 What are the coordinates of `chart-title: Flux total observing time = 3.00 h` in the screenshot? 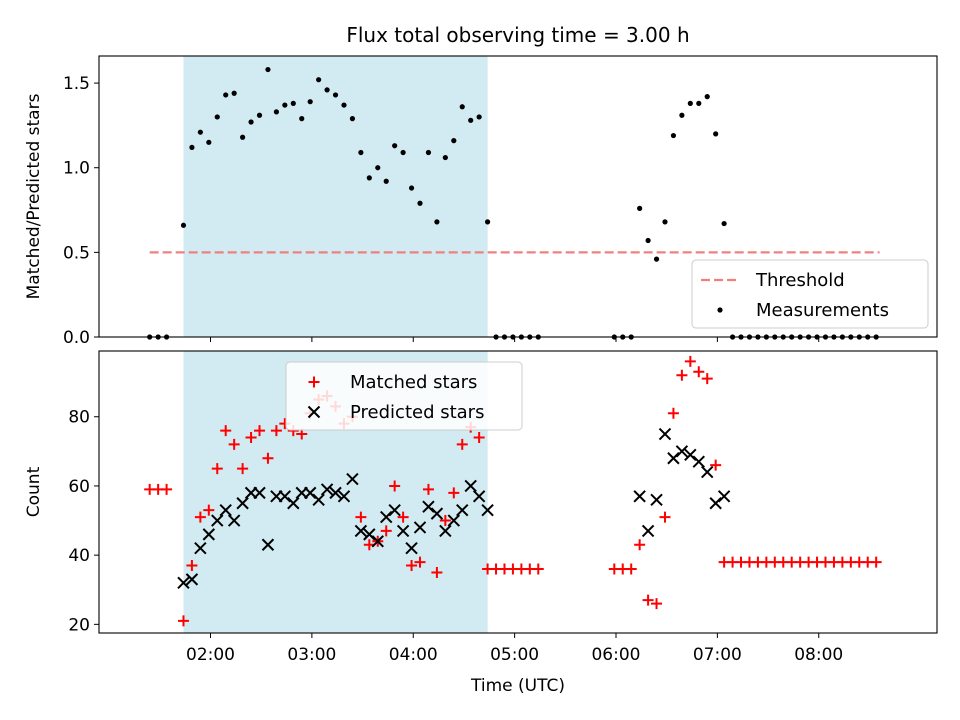 It's located at (517, 35).